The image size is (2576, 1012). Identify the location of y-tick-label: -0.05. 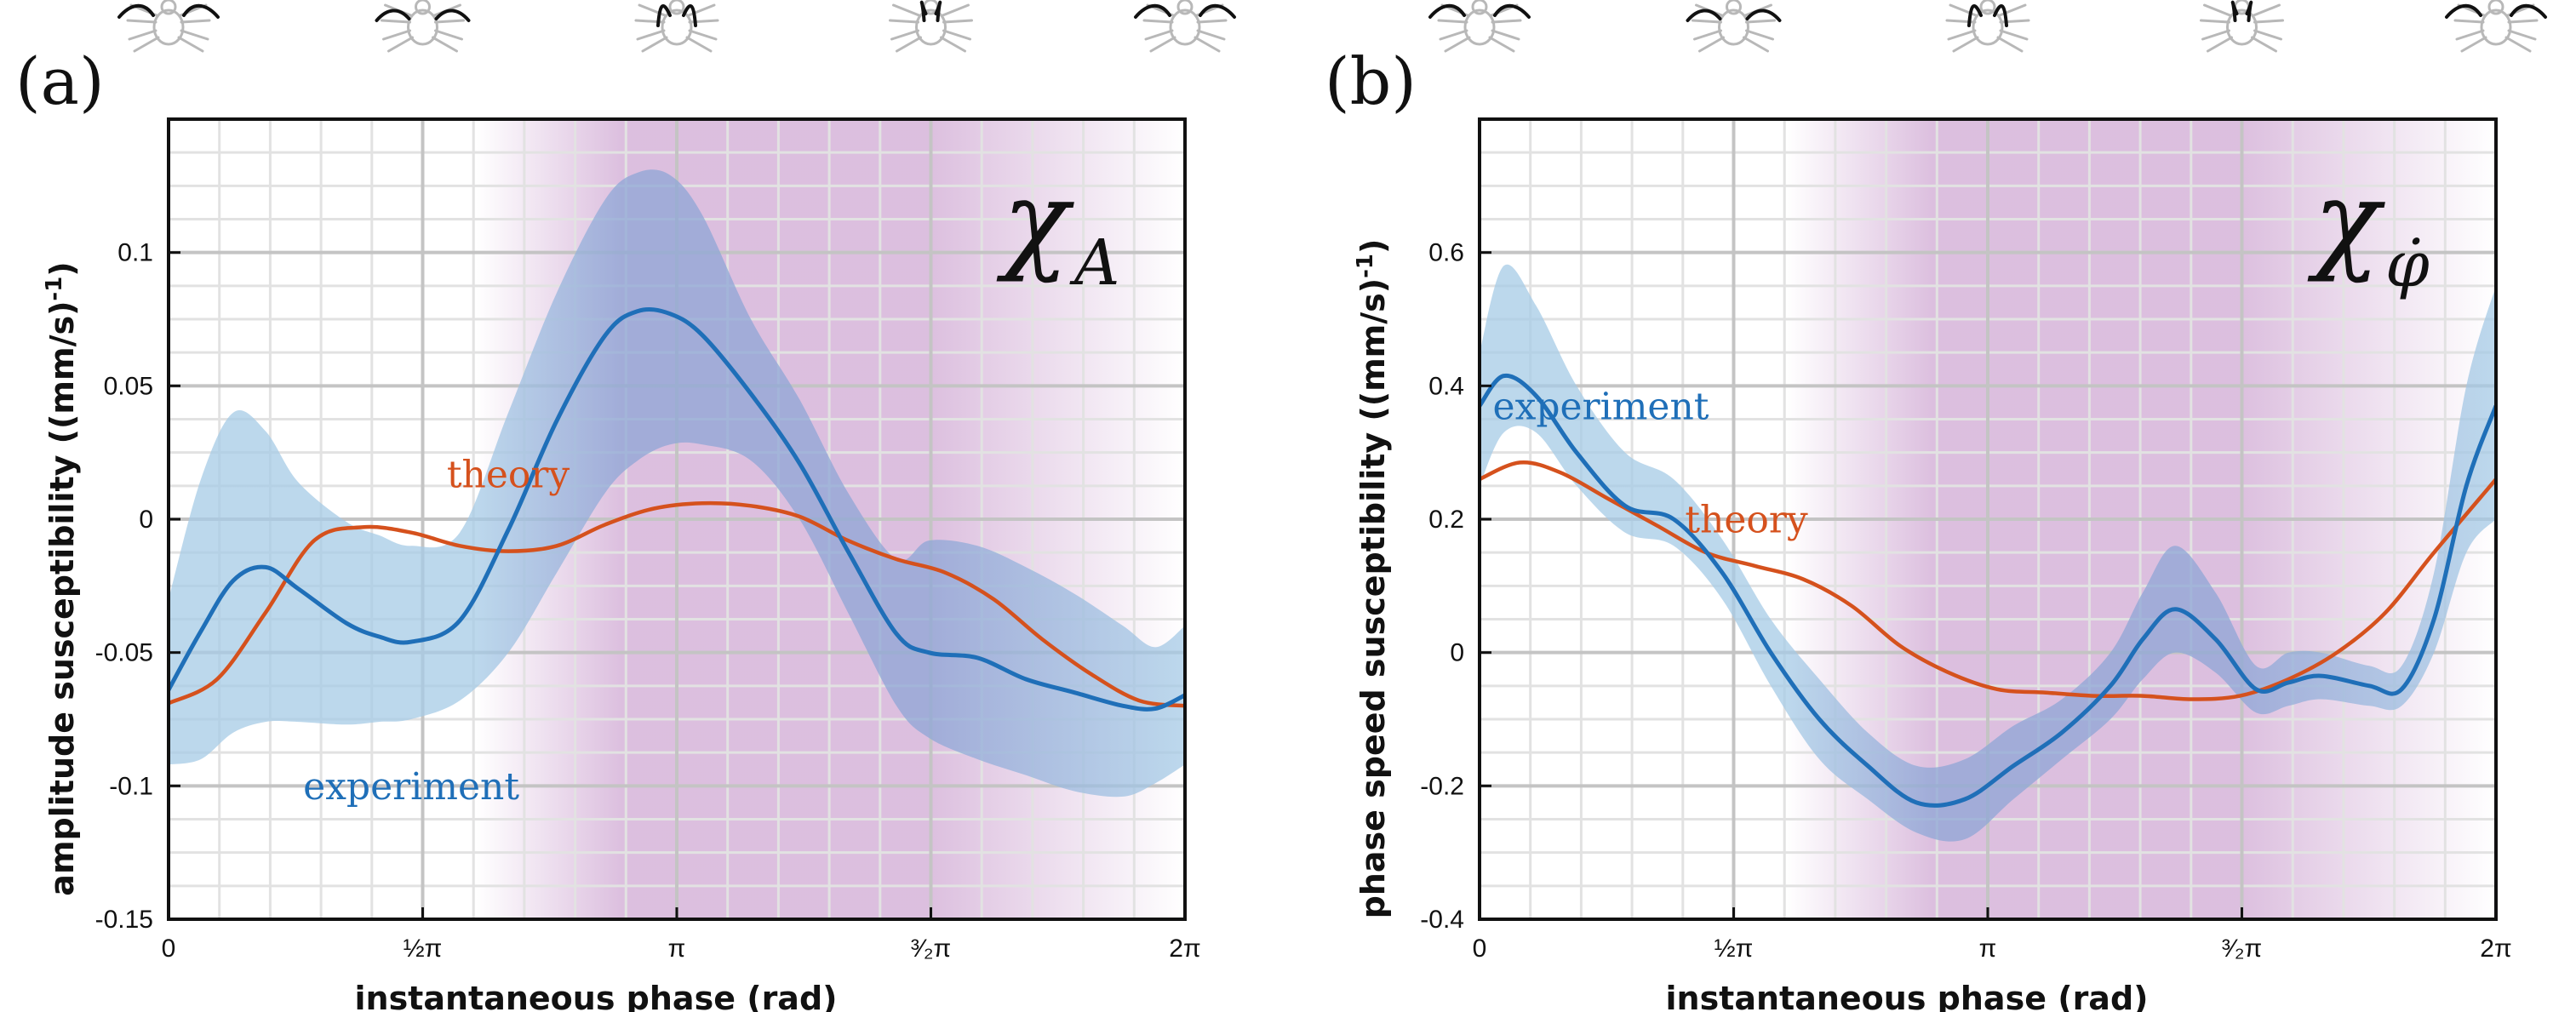
(124, 653).